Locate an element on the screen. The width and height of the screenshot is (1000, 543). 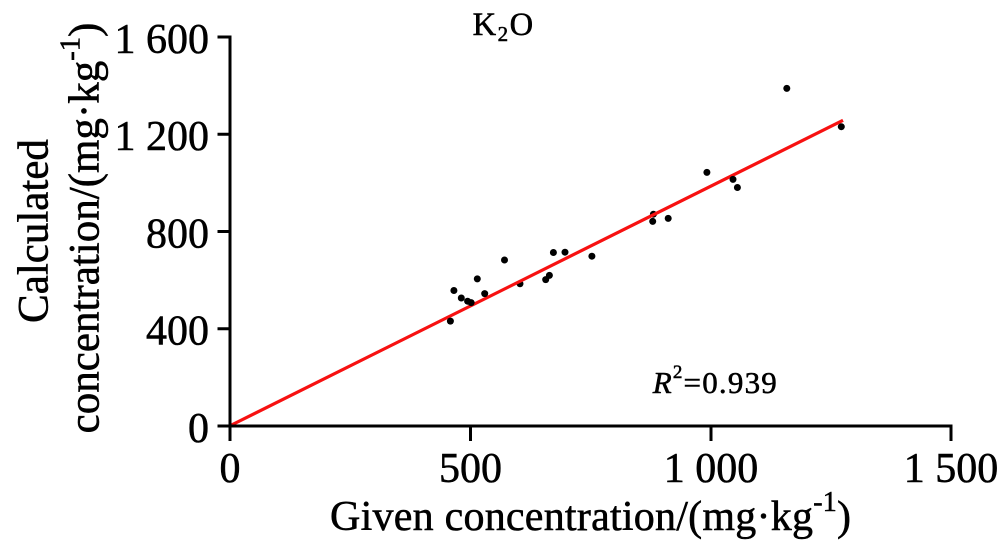
svg-text: 1 500 is located at coordinates (951, 469).